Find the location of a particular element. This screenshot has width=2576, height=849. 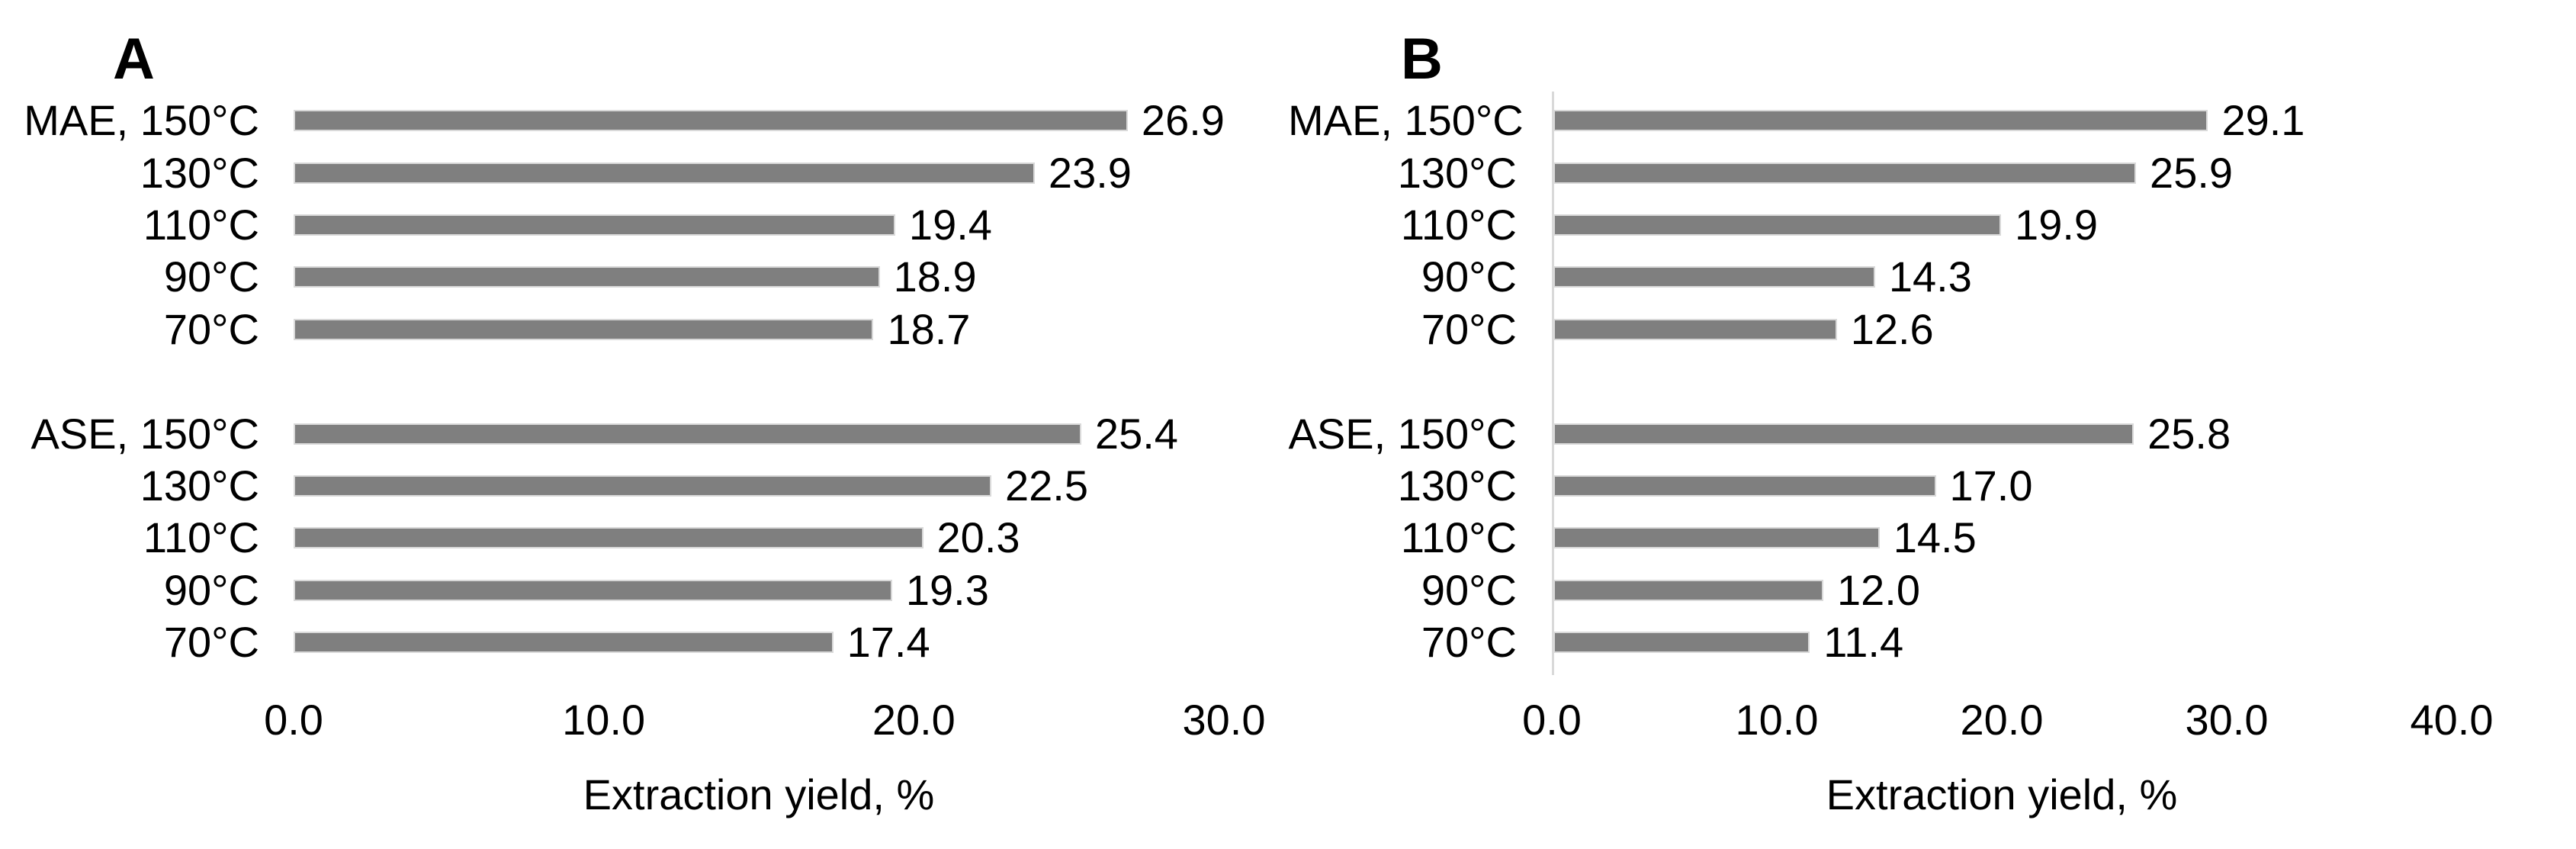

bar-row: 110°C 20.3 is located at coordinates (612, 538).